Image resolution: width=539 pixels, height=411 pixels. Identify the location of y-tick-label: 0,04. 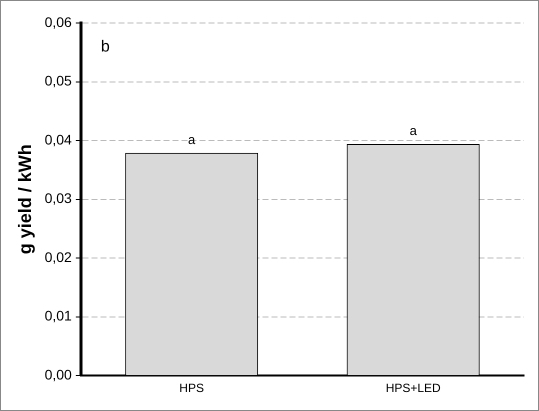
(58, 139).